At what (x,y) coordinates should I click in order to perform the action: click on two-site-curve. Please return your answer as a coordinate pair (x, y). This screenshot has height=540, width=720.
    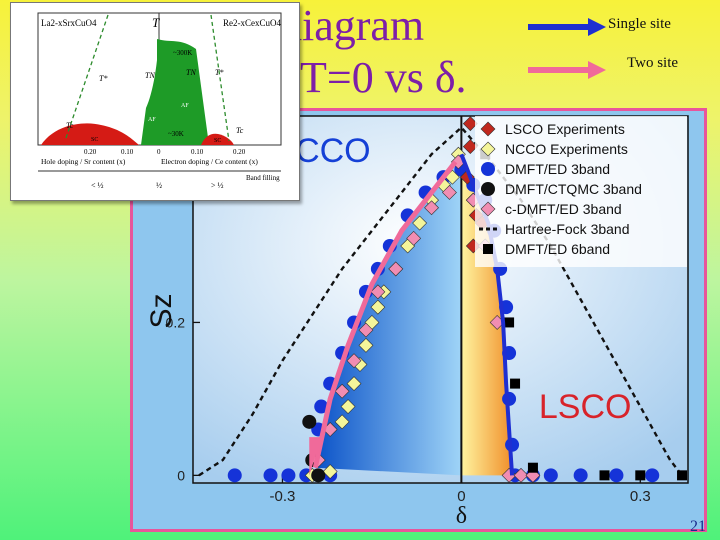
    Looking at the image, I should click on (385, 314).